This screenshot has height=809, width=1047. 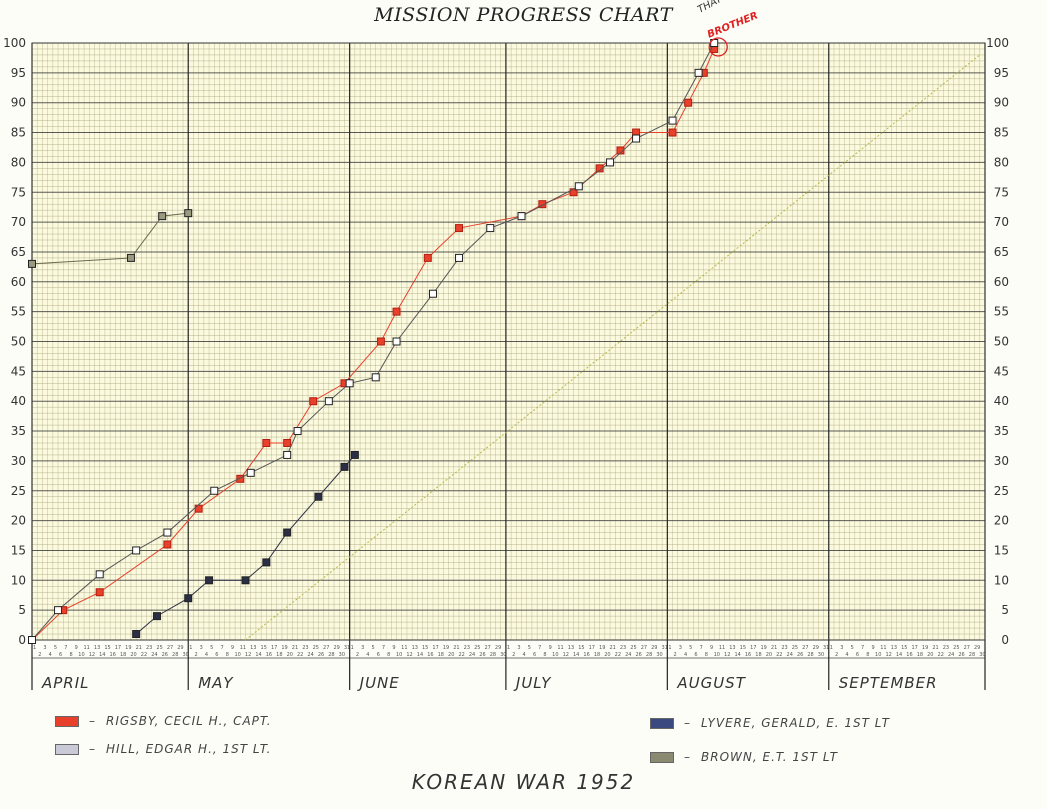 I want to click on y-tick-label-left: 55, so click(x=18, y=312).